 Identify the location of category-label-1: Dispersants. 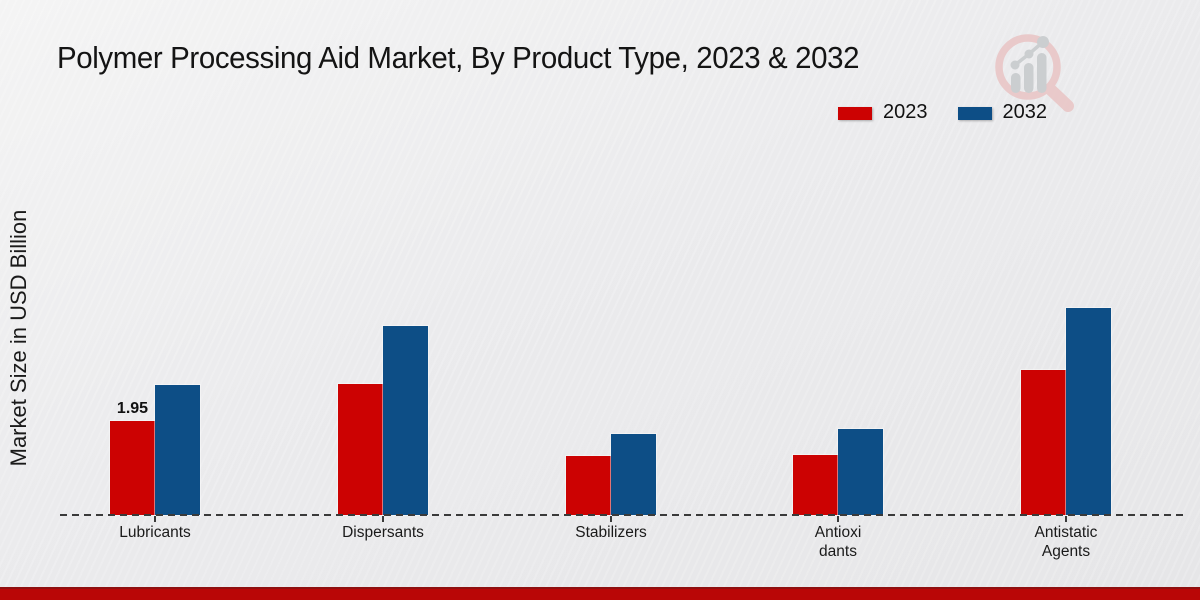
(383, 532).